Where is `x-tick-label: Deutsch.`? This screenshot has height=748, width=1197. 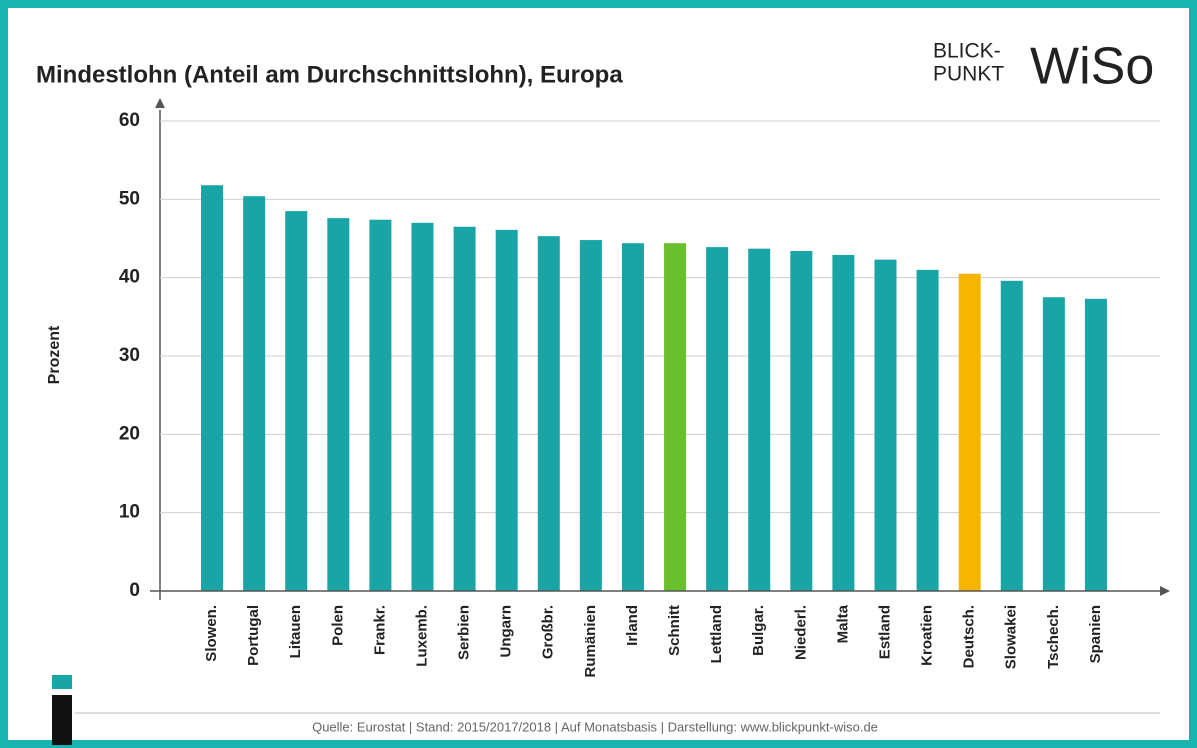
x-tick-label: Deutsch. is located at coordinates (969, 636).